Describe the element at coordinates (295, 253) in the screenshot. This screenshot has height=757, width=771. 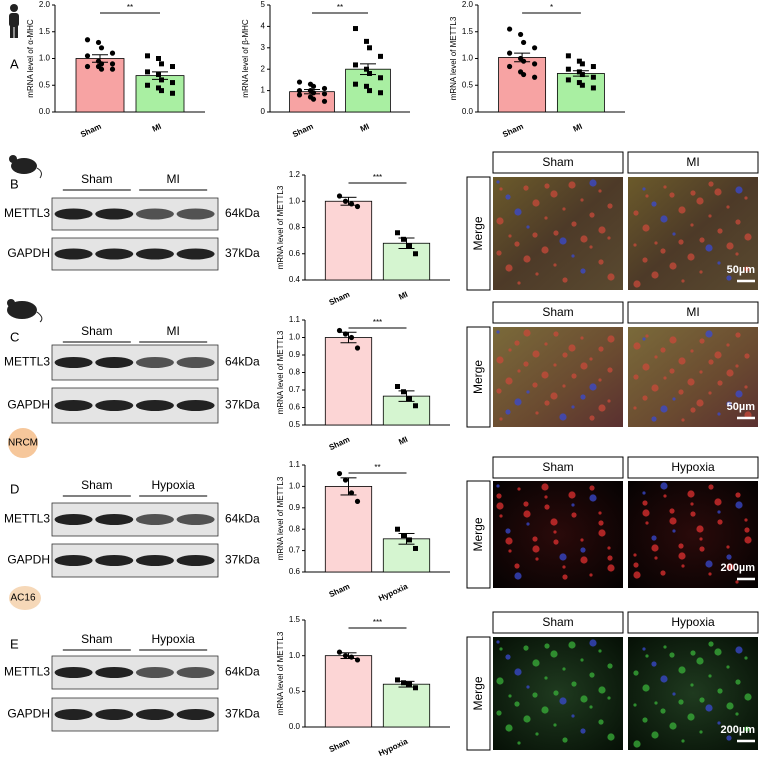
I see `y-tick-label: 0.6` at that location.